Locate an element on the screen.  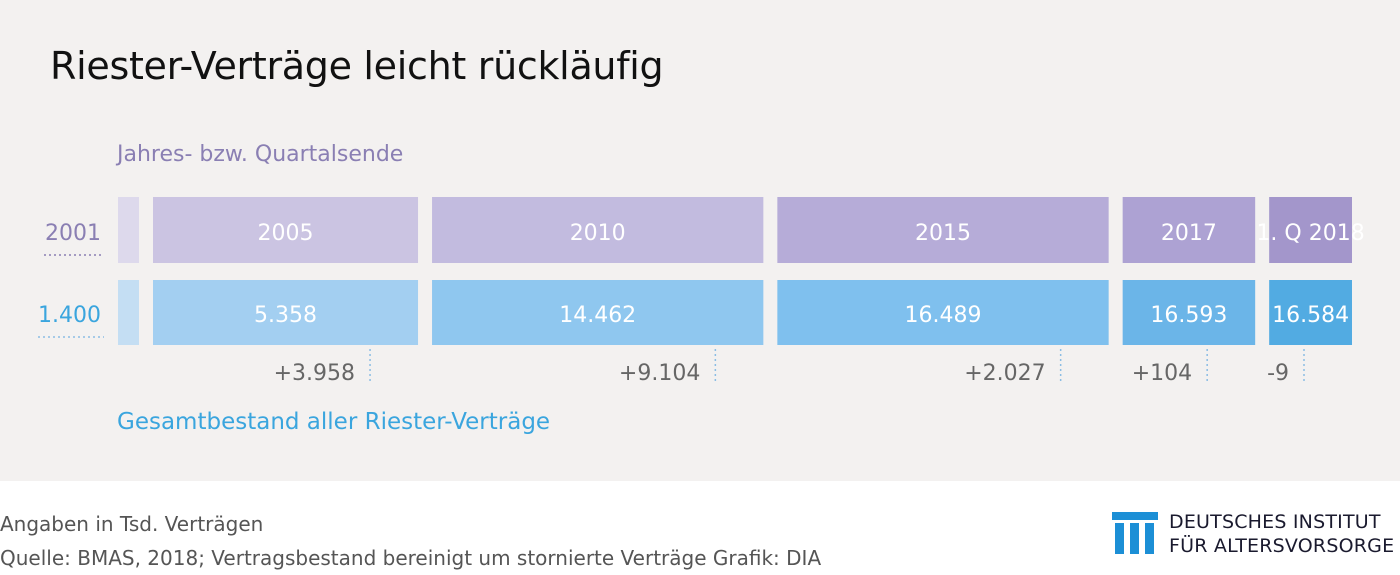
total-value-label: 16.593 is located at coordinates (1188, 315).